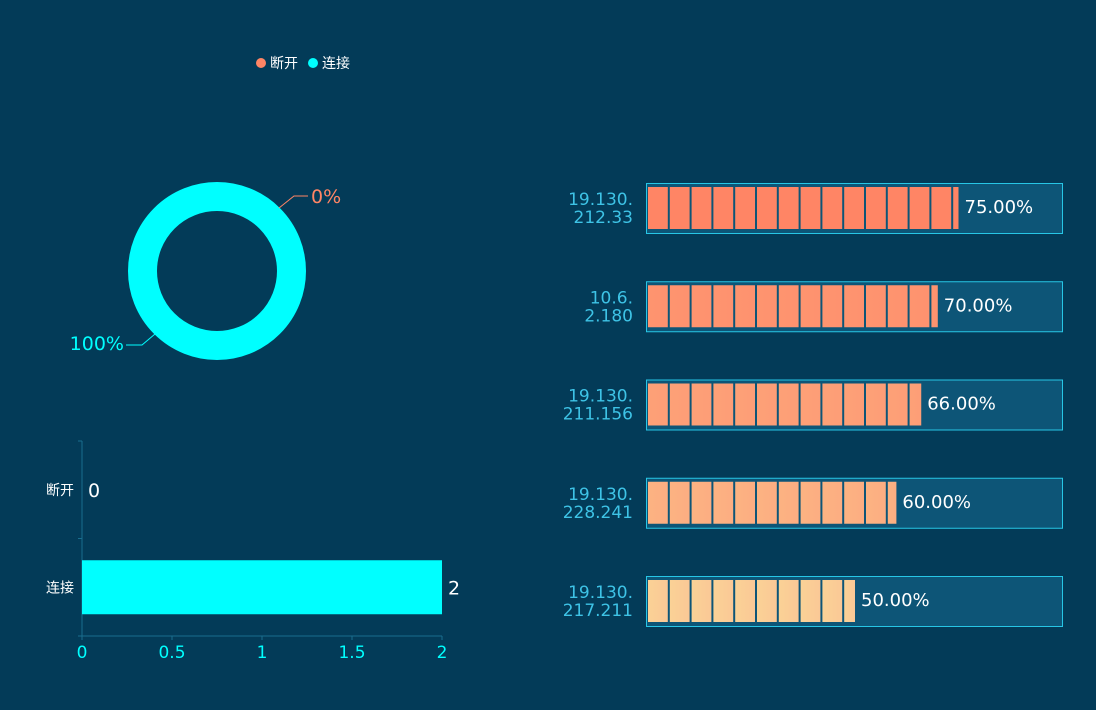  I want to click on legend-dot-disconnected, so click(261, 63).